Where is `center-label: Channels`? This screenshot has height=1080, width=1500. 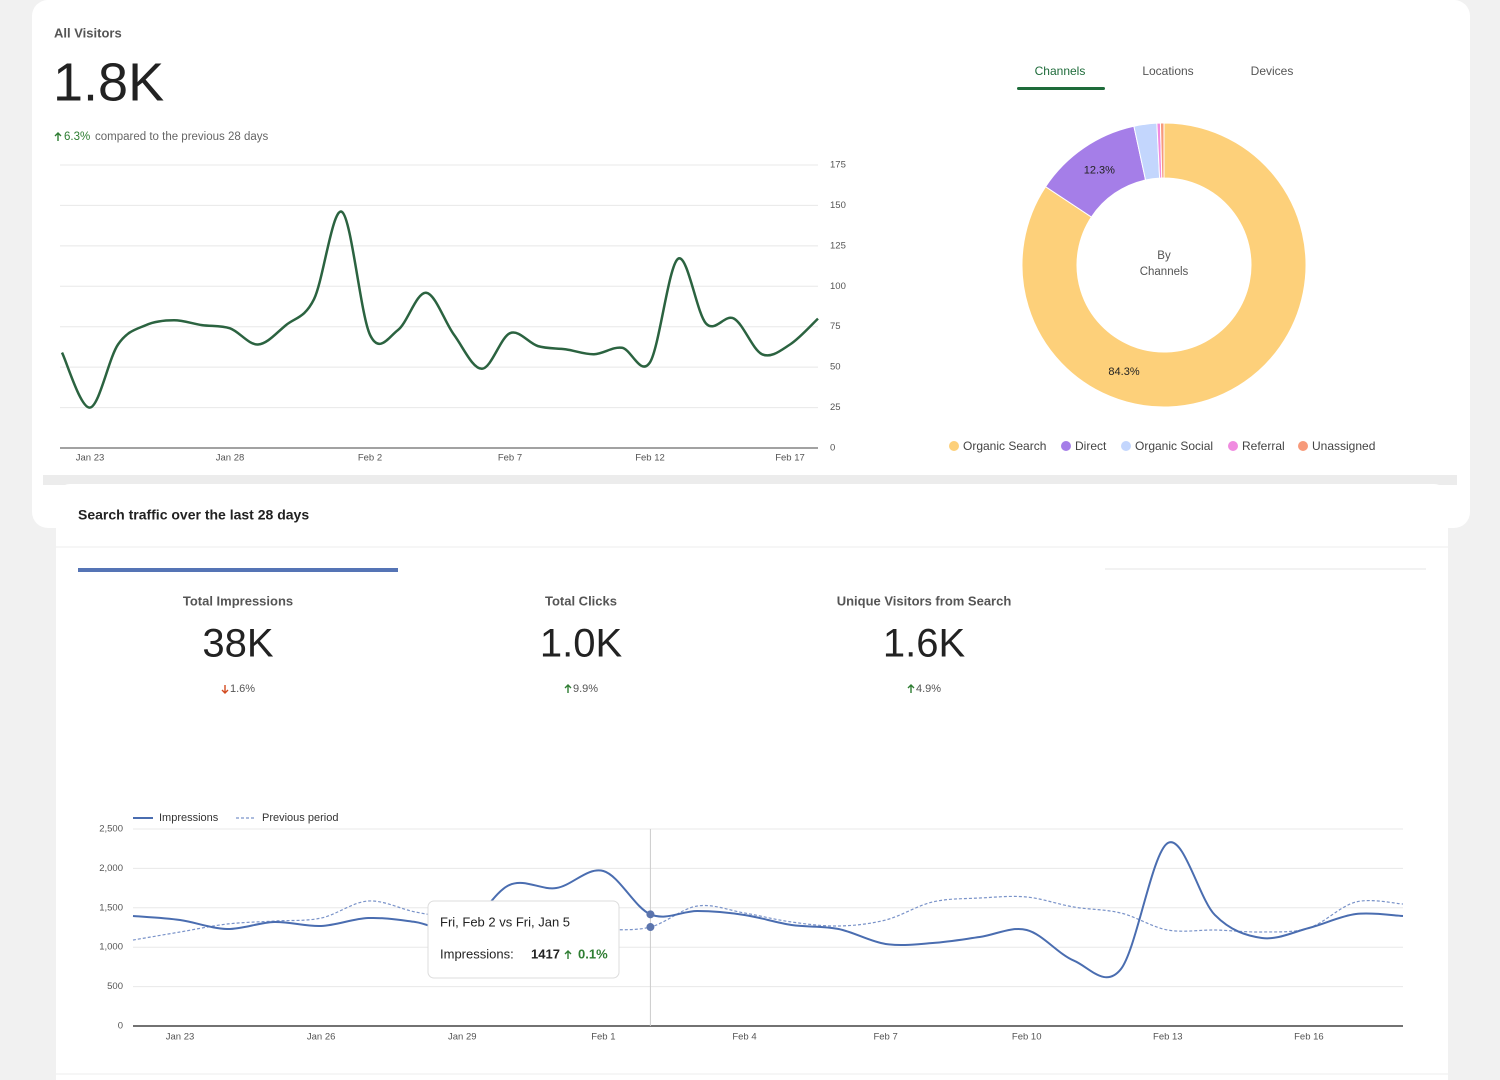
center-label: Channels is located at coordinates (1164, 272).